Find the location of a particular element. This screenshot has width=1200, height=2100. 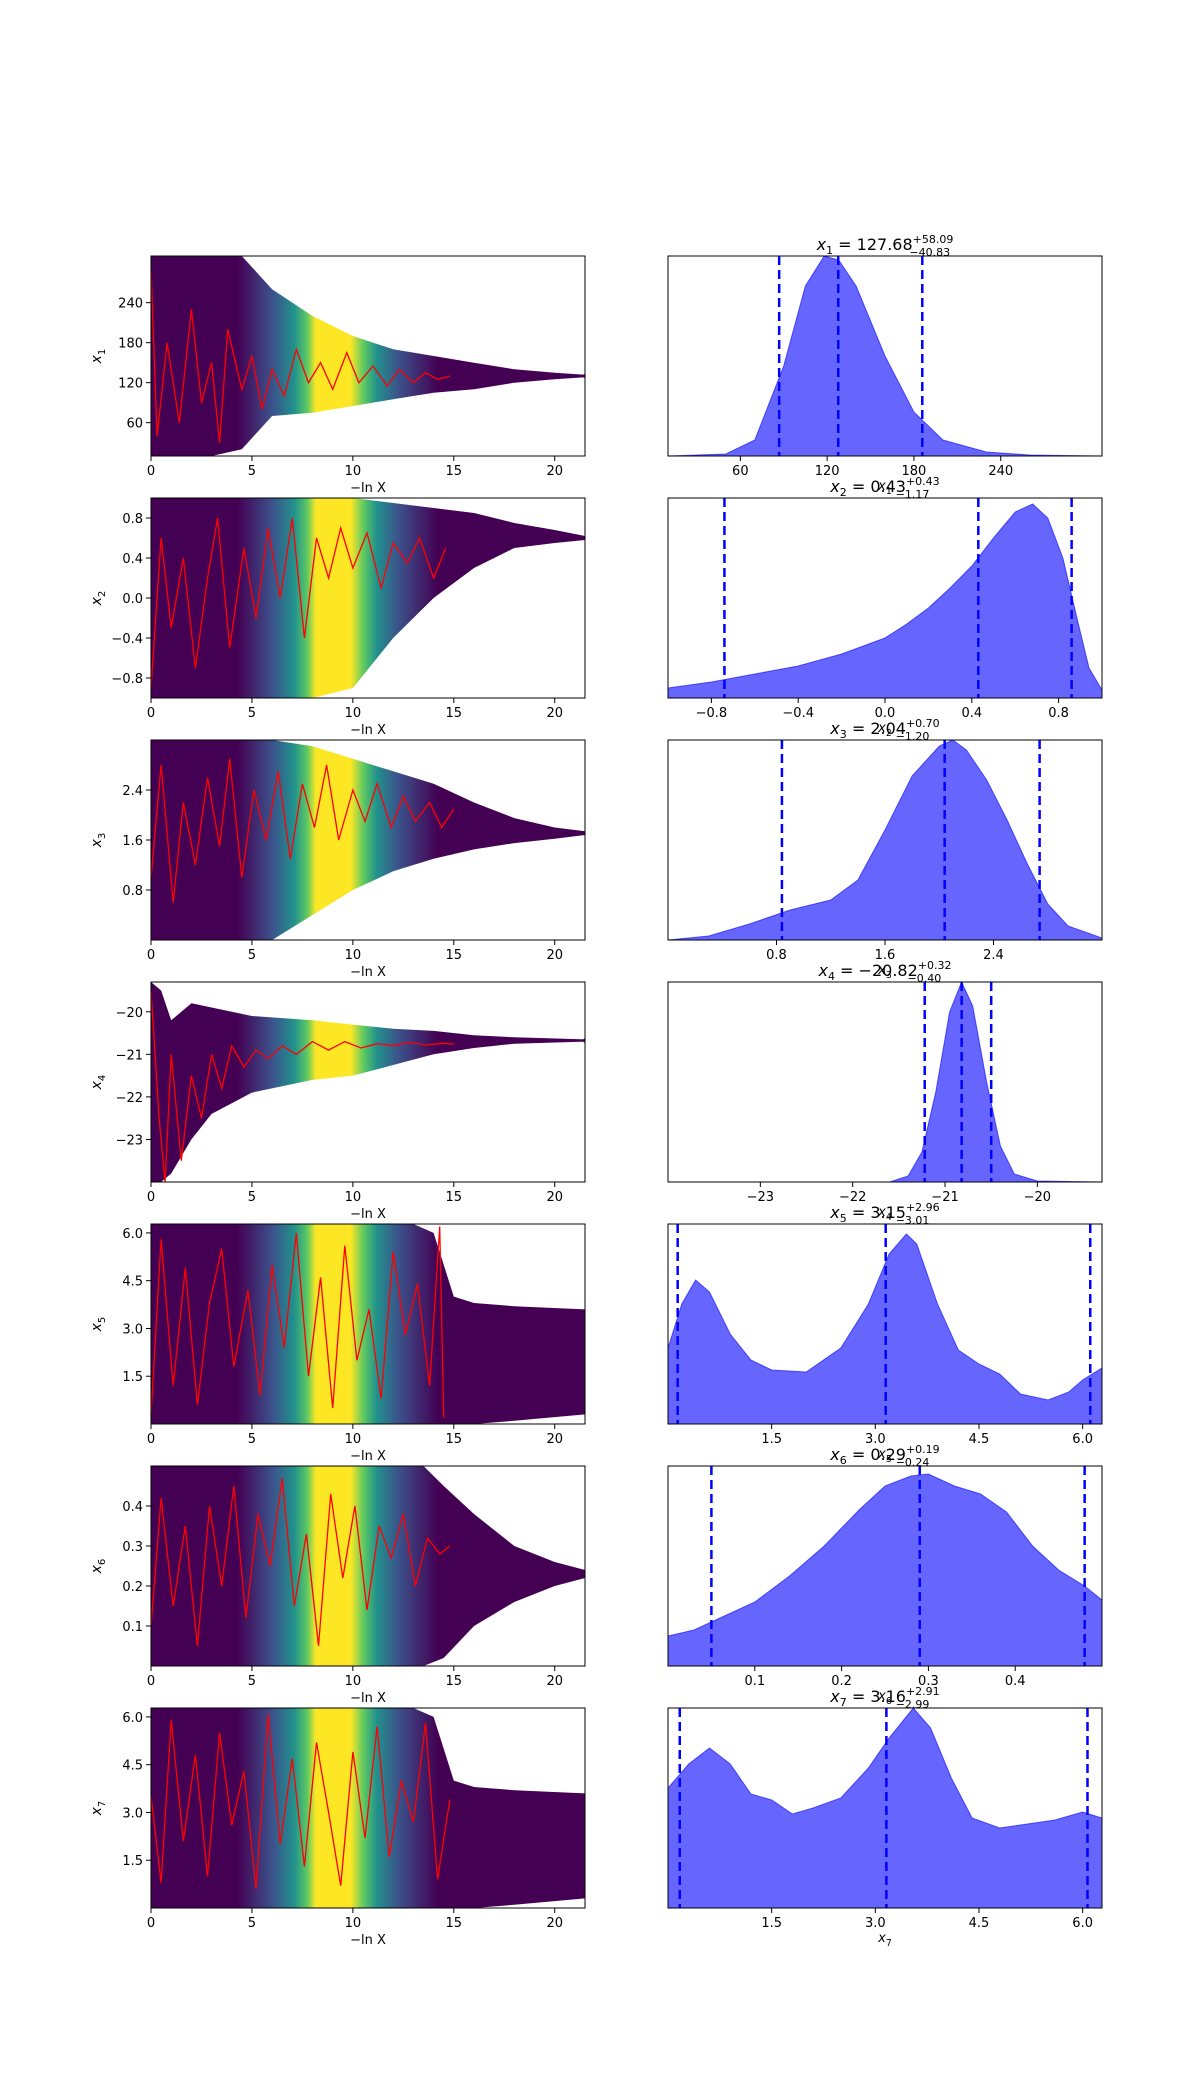

y-axis-label: x2 is located at coordinates (98, 599).